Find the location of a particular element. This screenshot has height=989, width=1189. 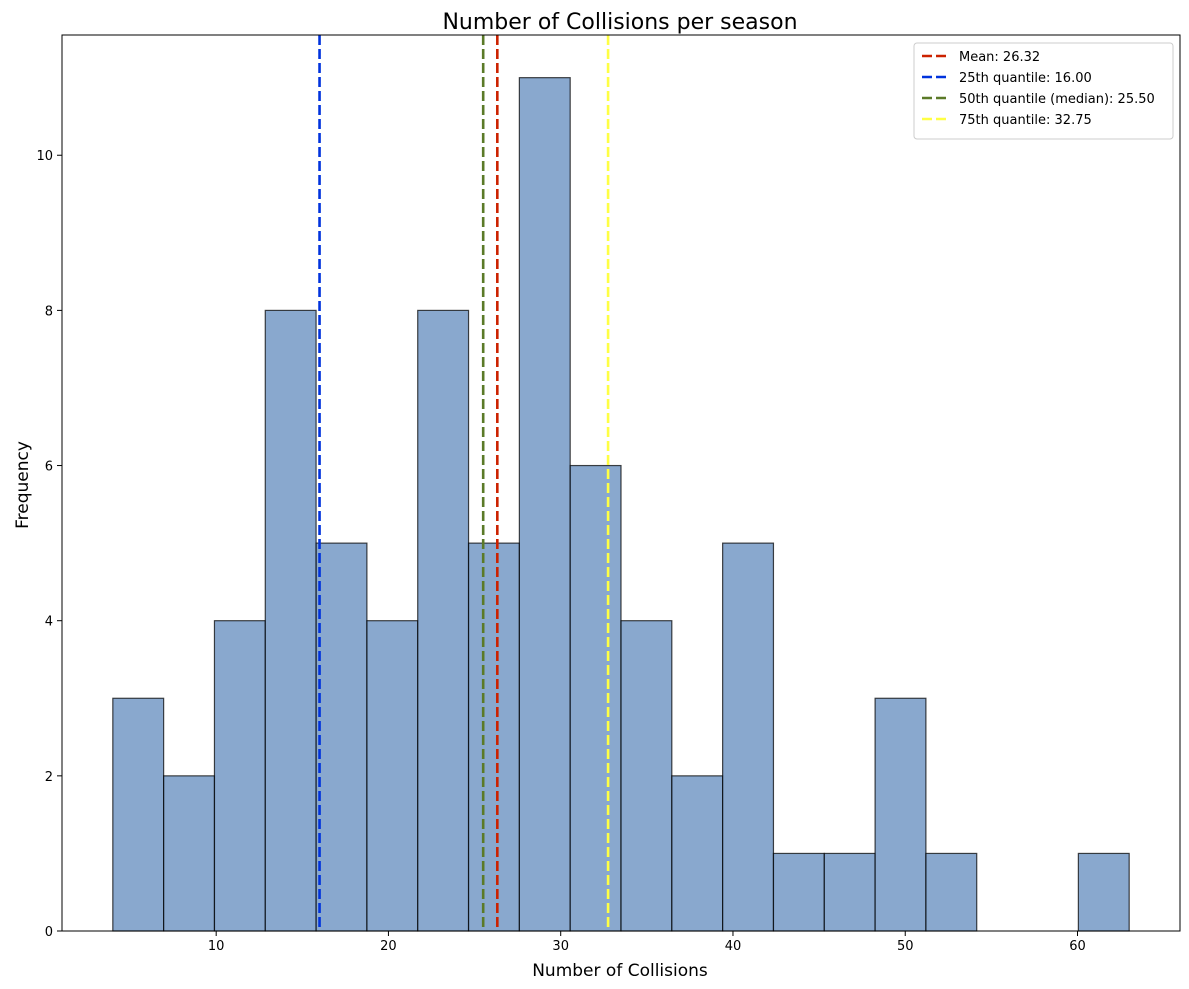

y-tick-label: 6 is located at coordinates (49, 467).